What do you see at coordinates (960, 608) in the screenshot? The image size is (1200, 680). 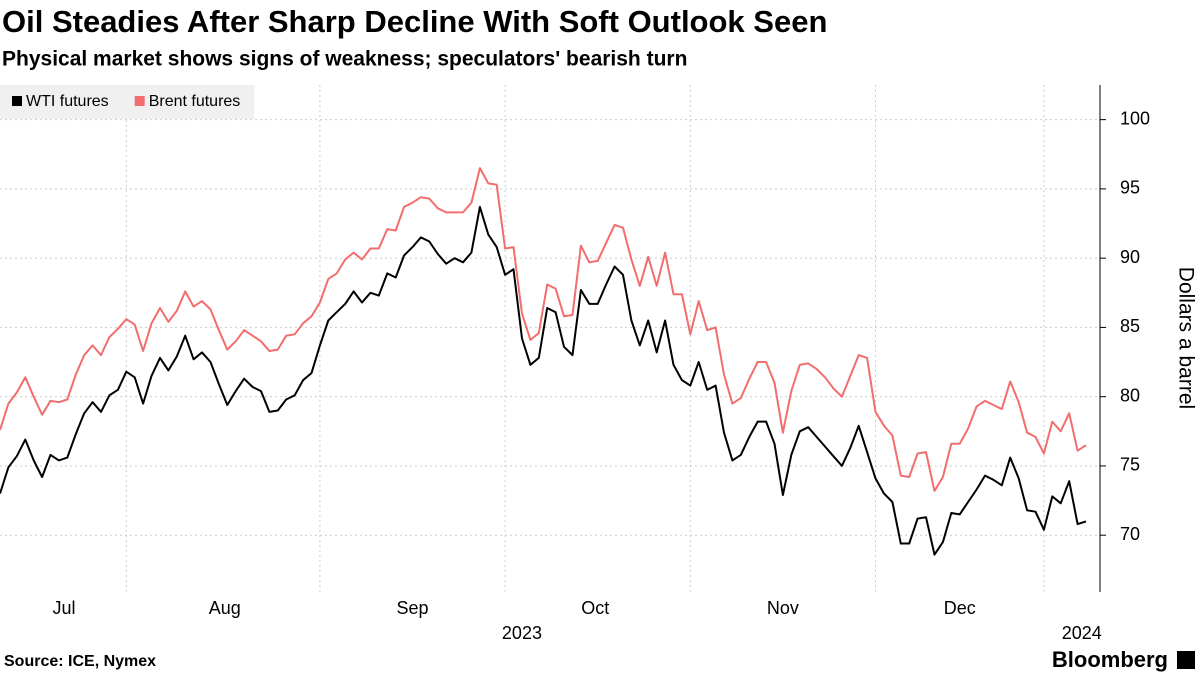 I see `x-tick-label: Dec` at bounding box center [960, 608].